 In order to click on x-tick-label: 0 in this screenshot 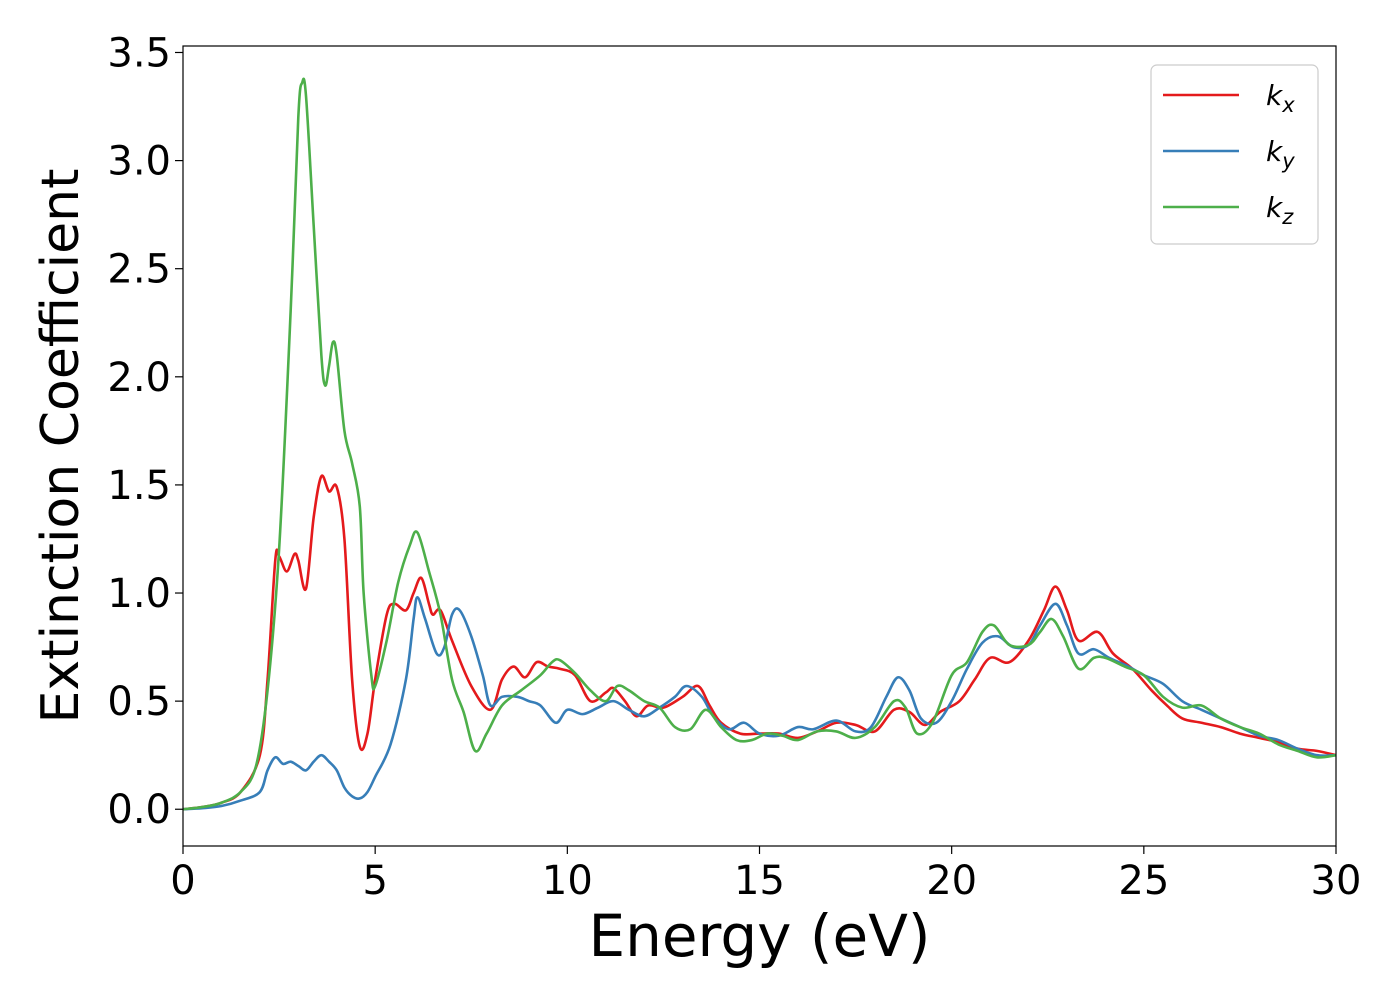, I will do `click(182, 881)`.